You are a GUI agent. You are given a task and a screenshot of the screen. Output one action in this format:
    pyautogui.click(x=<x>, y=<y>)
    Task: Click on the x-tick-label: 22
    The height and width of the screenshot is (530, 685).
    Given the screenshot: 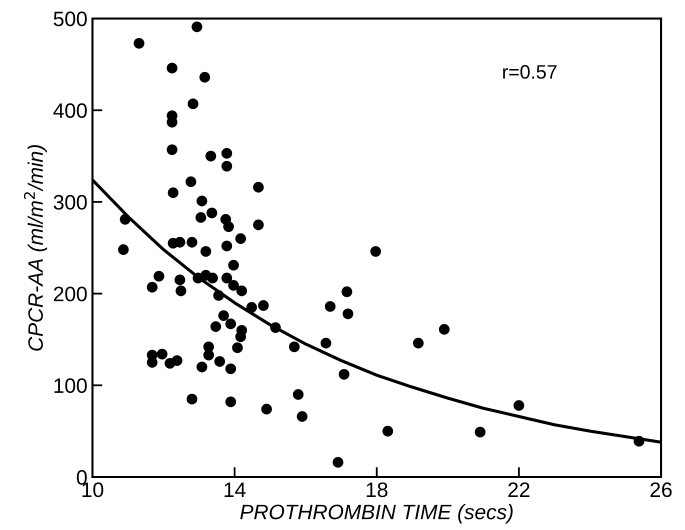 What is the action you would take?
    pyautogui.click(x=519, y=489)
    